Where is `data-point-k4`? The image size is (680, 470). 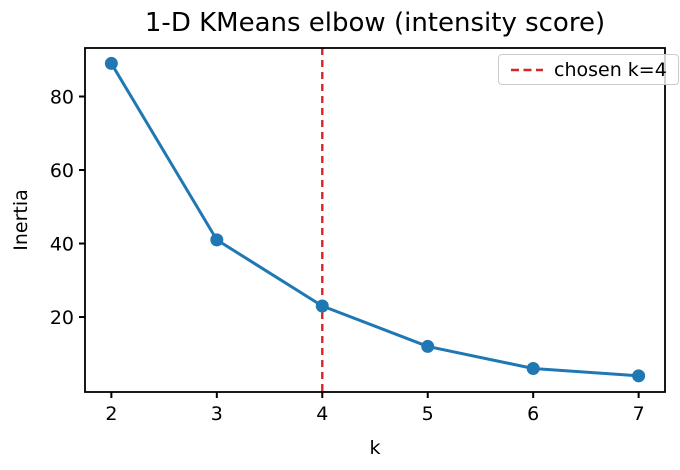 data-point-k4 is located at coordinates (322, 306).